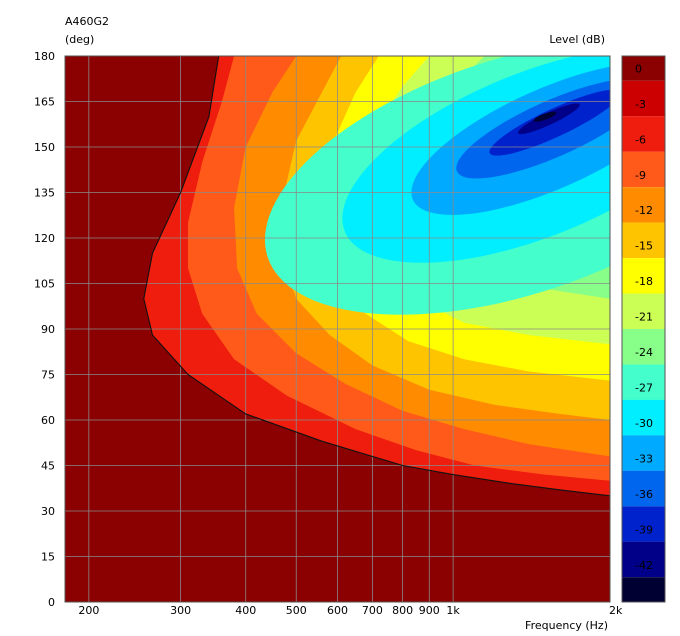 This screenshot has width=680, height=636. I want to click on y-tick-label: 75, so click(48, 375).